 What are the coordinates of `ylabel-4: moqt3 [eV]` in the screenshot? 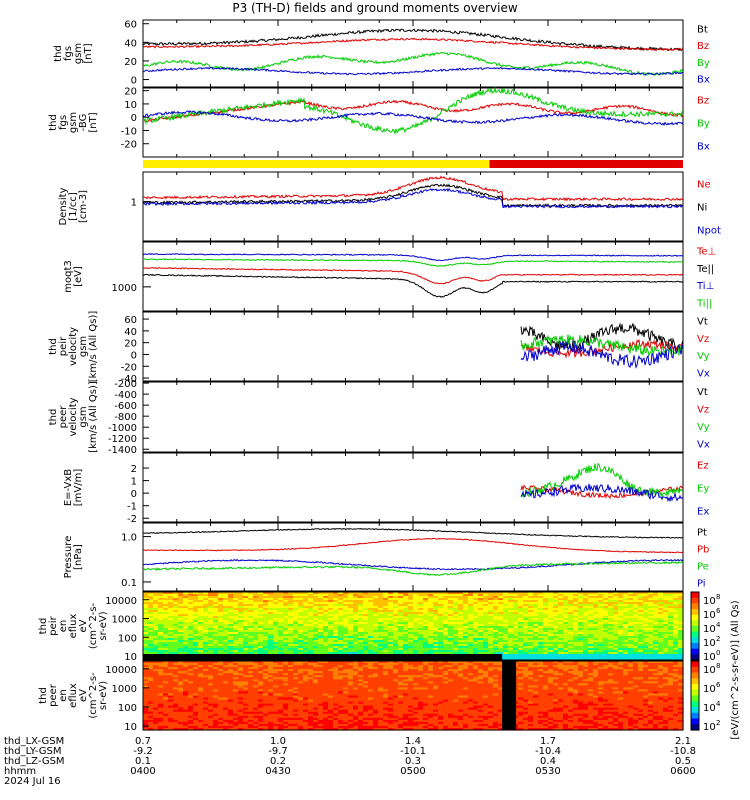 It's located at (73, 276).